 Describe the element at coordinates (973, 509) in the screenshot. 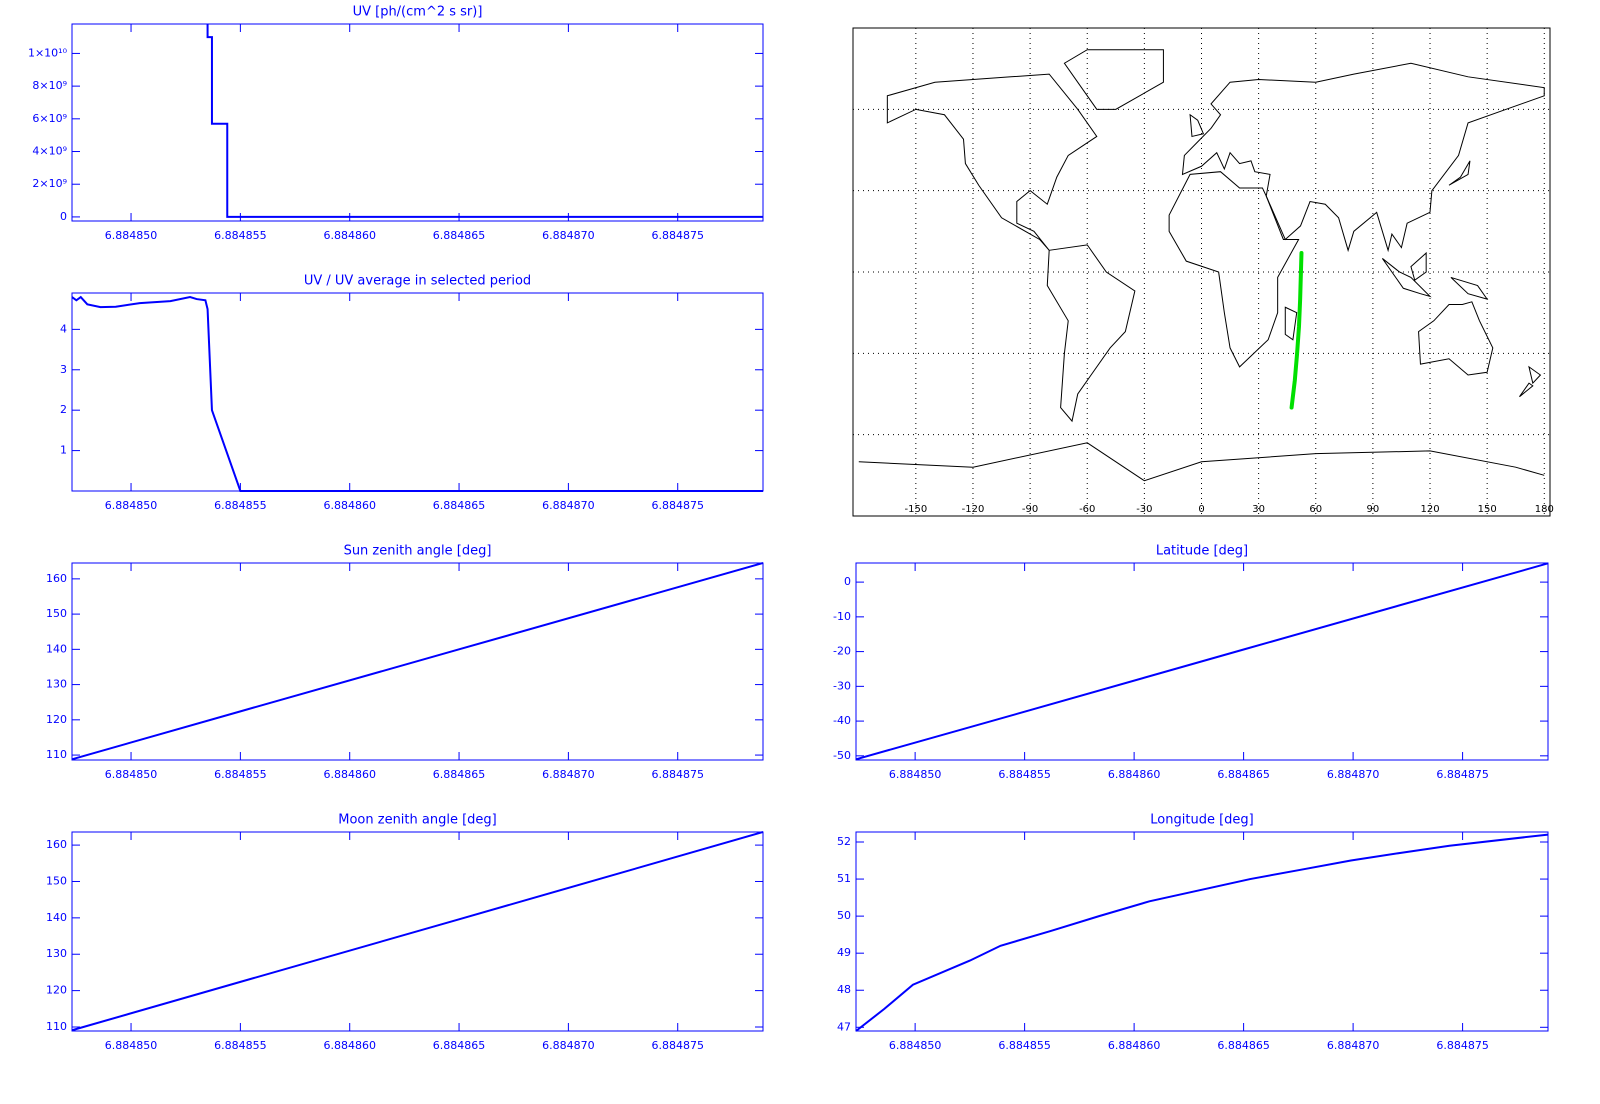

I see `x-tick-label: -120` at that location.